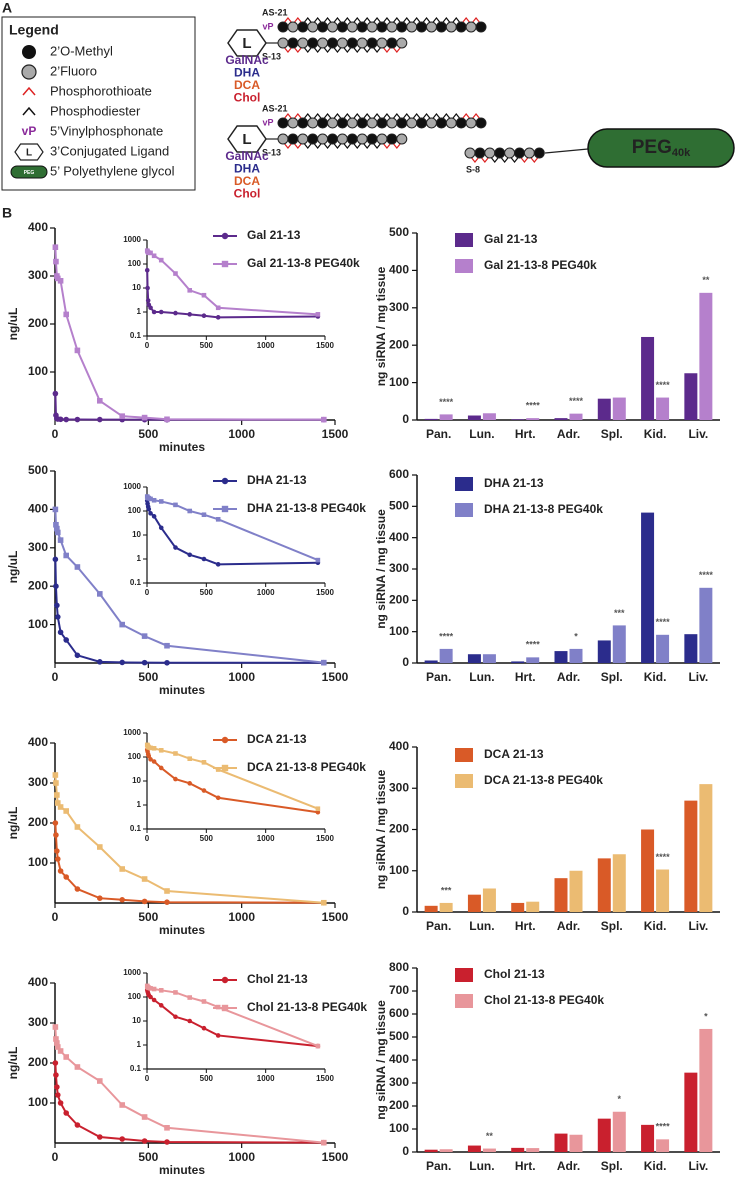 Image resolution: width=737 pixels, height=1186 pixels. Describe the element at coordinates (81, 50) in the screenshot. I see `legend-label: 2’O-Methyl` at that location.